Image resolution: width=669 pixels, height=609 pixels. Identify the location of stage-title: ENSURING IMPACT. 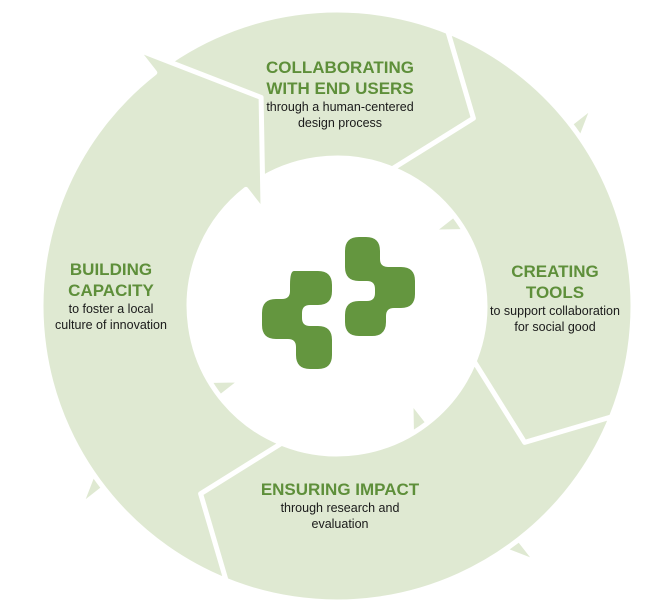
(340, 489).